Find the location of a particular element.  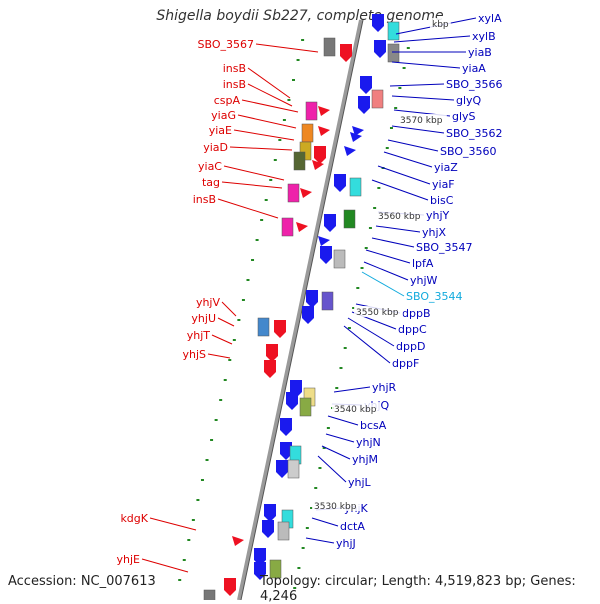

gene-label-yiad: yiaD is located at coordinates (215, 147).